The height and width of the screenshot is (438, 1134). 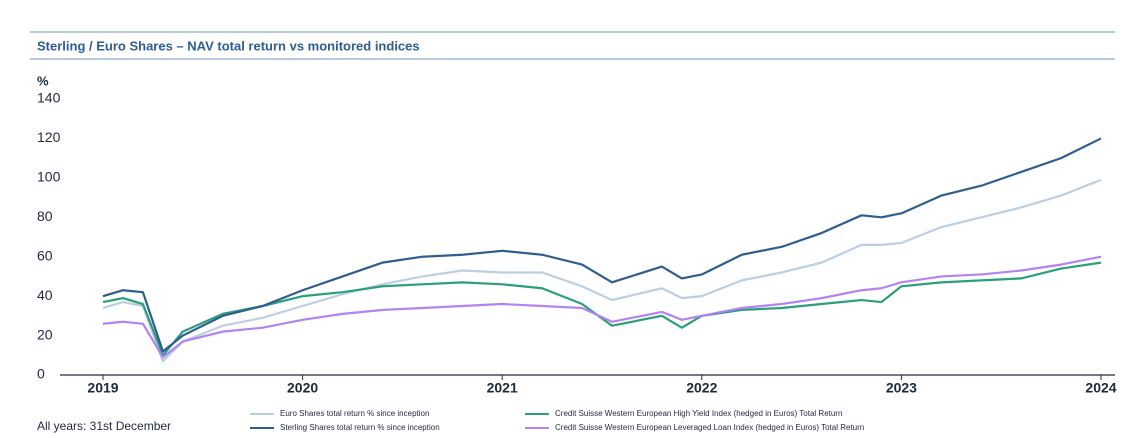 I want to click on x-tick-label: 2023, so click(x=901, y=388).